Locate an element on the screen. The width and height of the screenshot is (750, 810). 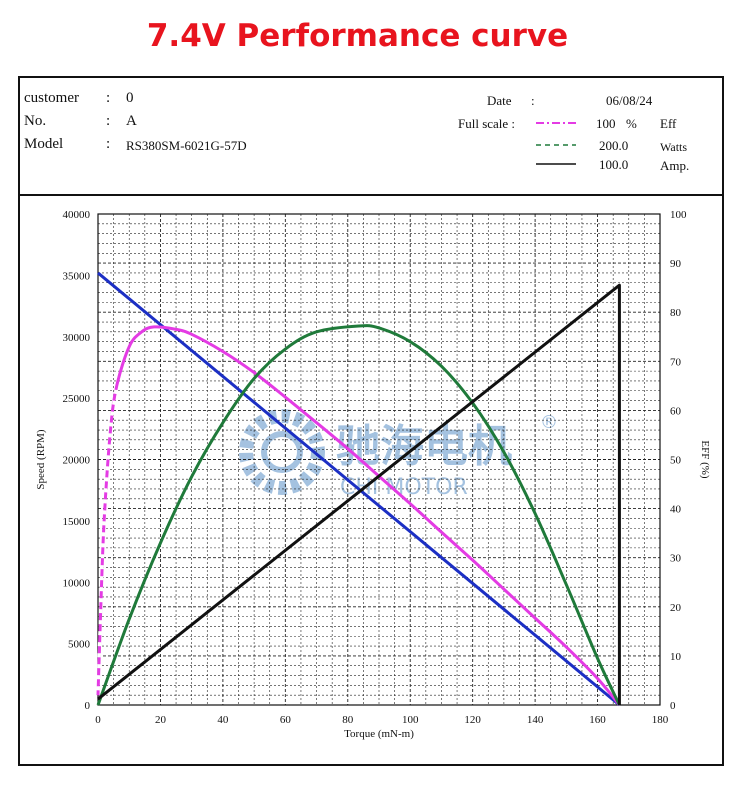
watermark-cn-text: 驰海电机 is located at coordinates (424, 446).